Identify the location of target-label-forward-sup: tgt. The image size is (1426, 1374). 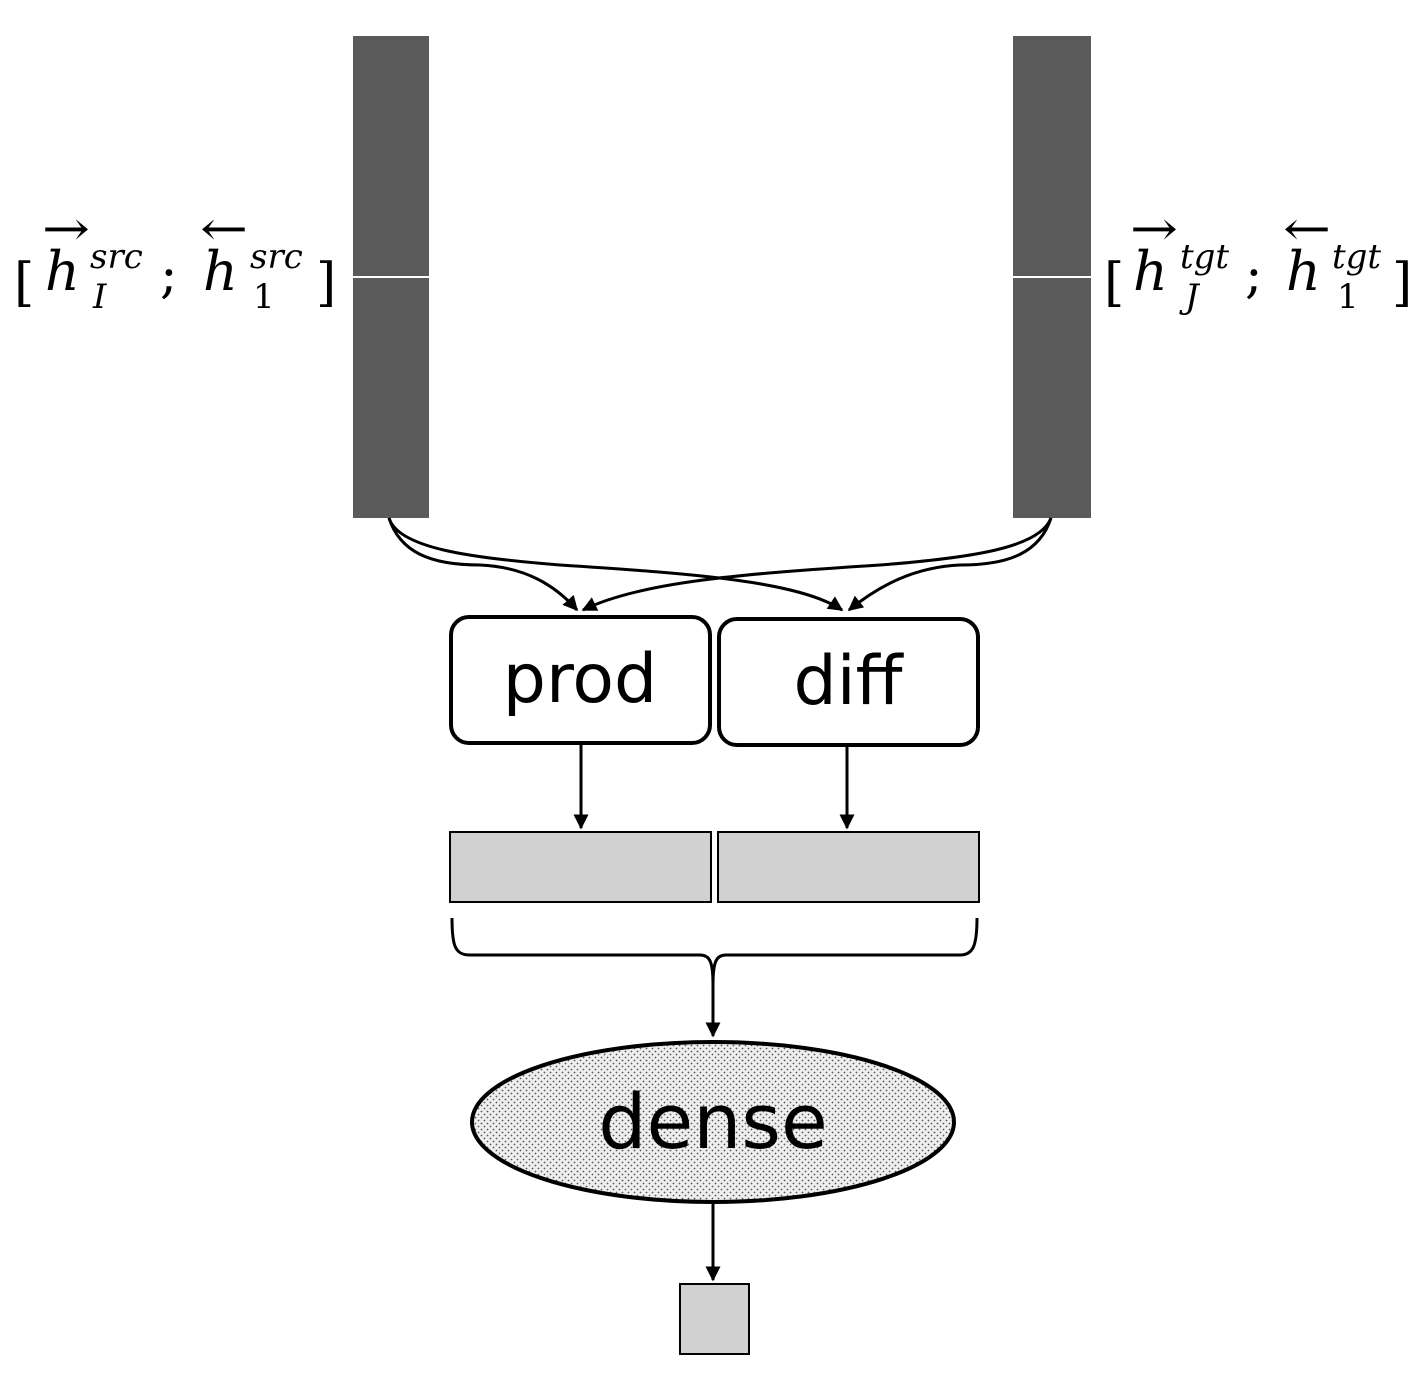
(1204, 257).